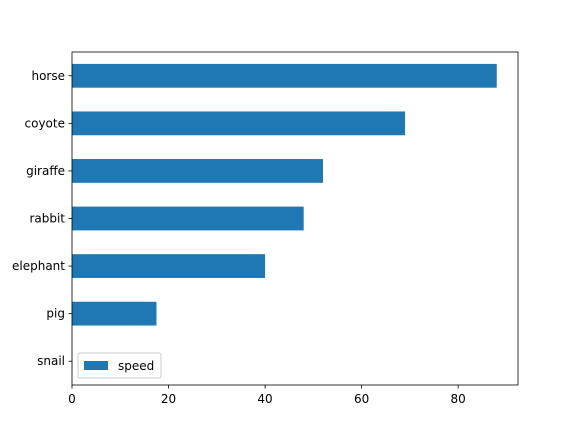  I want to click on legend-box, so click(119, 365).